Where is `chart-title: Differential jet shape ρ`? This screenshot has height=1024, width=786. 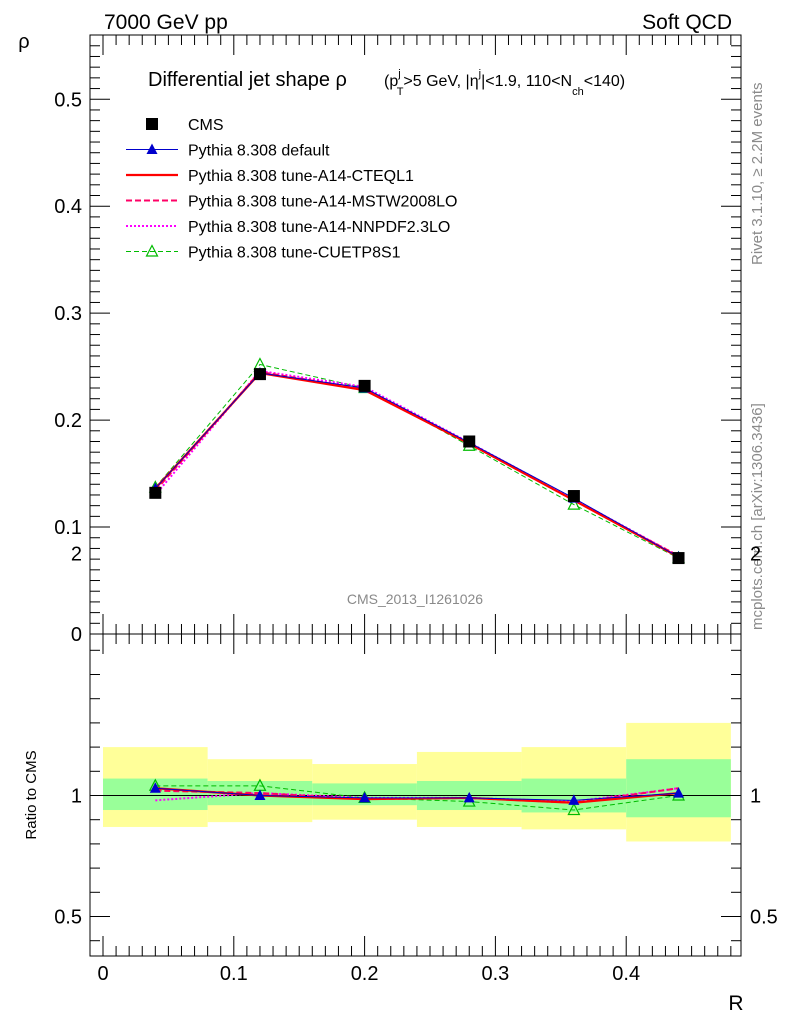 chart-title: Differential jet shape ρ is located at coordinates (247, 80).